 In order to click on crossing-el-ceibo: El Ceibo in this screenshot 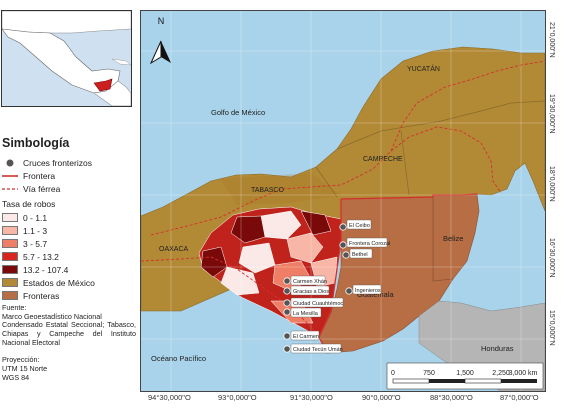, I will do `click(355, 225)`.